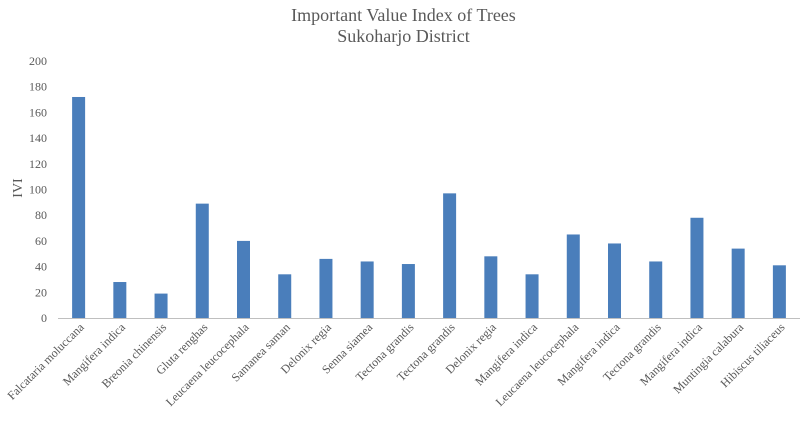 This screenshot has width=807, height=421. I want to click on x-tick-label: Muntingia calabura, so click(708, 358).